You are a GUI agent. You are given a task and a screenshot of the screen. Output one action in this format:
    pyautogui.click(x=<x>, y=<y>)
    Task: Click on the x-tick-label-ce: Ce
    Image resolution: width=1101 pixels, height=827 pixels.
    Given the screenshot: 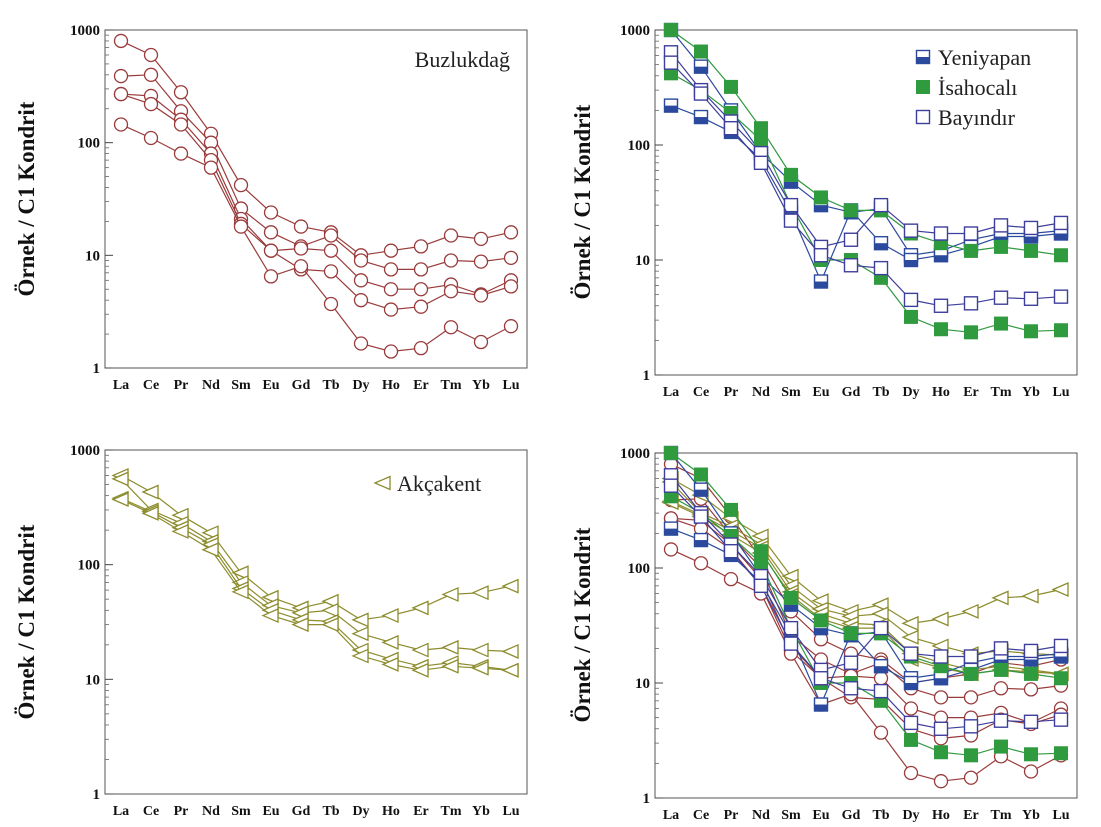 What is the action you would take?
    pyautogui.click(x=701, y=392)
    